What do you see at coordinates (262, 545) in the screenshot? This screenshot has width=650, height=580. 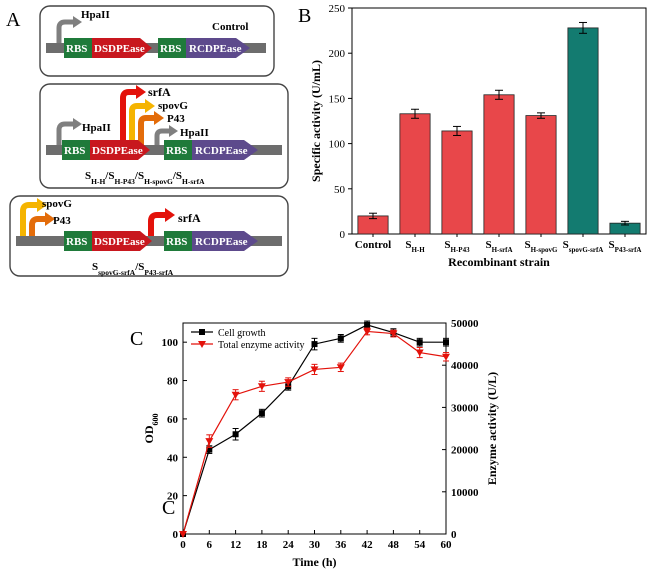 I see `x-tick-label: 18` at bounding box center [262, 545].